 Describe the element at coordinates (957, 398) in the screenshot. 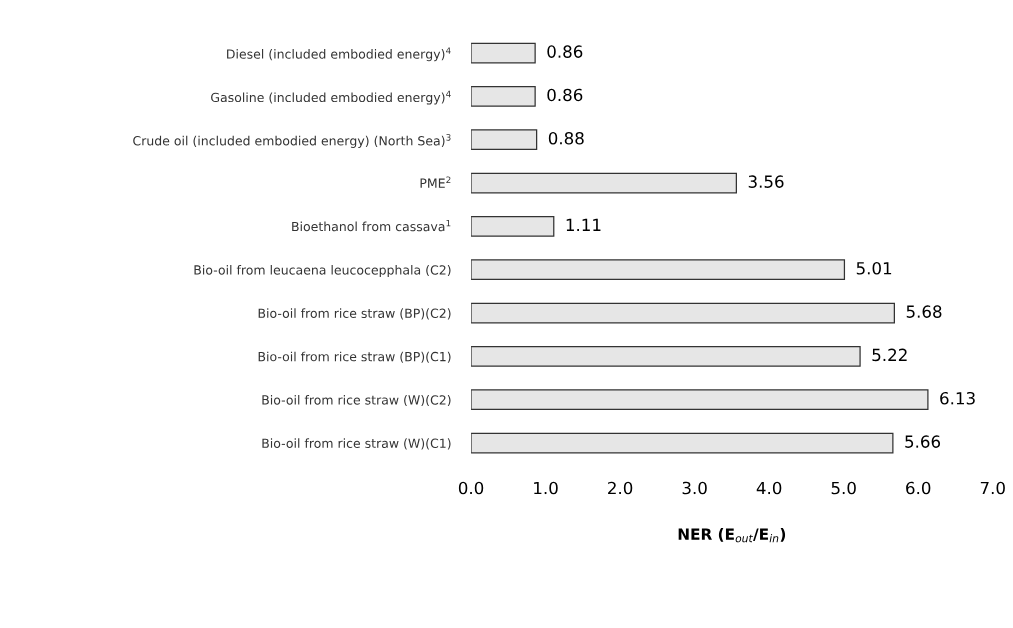

I see `data-label: 6.13` at that location.